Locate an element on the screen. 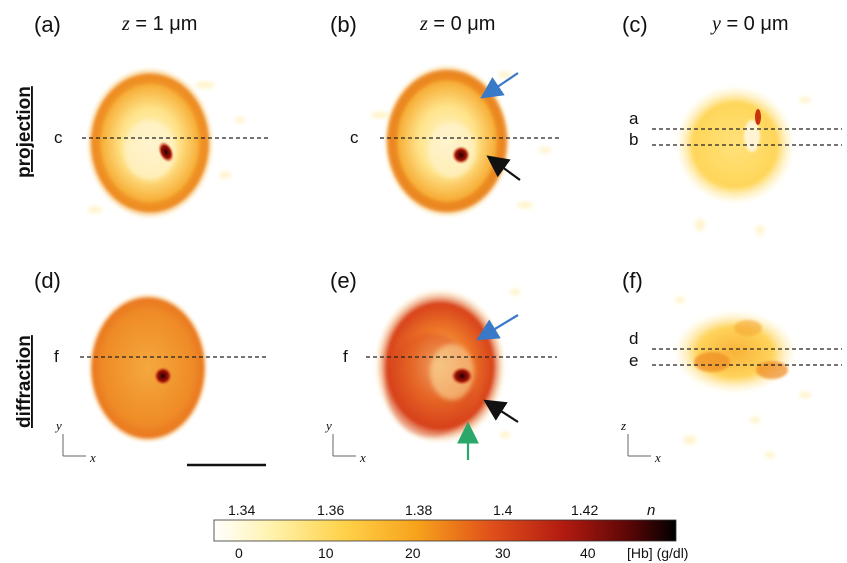  panel-label-d: (d) is located at coordinates (47, 280).